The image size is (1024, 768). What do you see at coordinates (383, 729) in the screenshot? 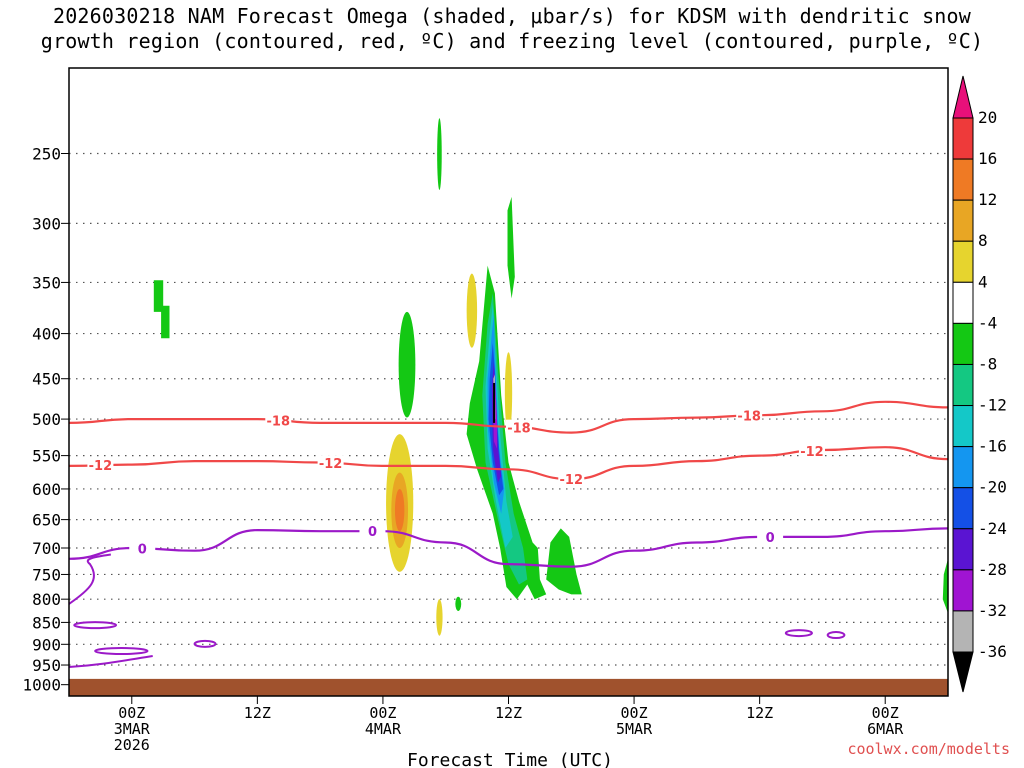
I see `x-tick-label: 4MAR` at bounding box center [383, 729].